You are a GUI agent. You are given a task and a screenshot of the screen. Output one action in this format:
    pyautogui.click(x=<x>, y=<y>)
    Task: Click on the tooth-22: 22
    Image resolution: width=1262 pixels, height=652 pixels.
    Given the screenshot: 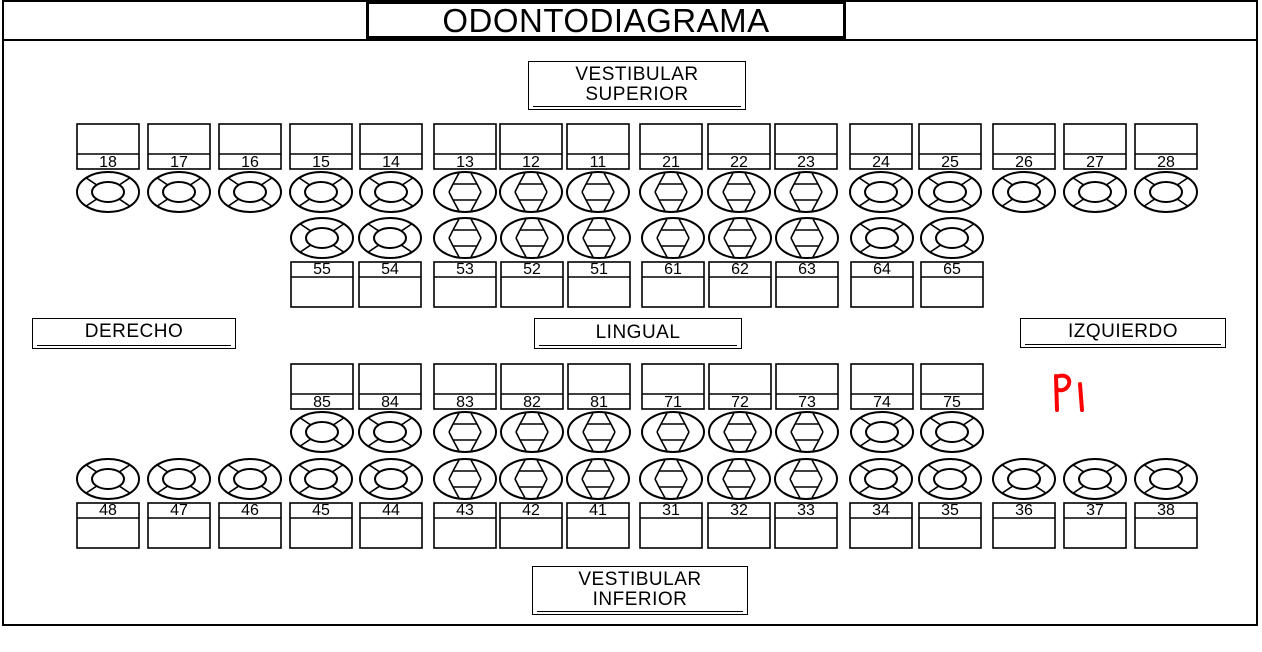 What is the action you would take?
    pyautogui.click(x=739, y=168)
    